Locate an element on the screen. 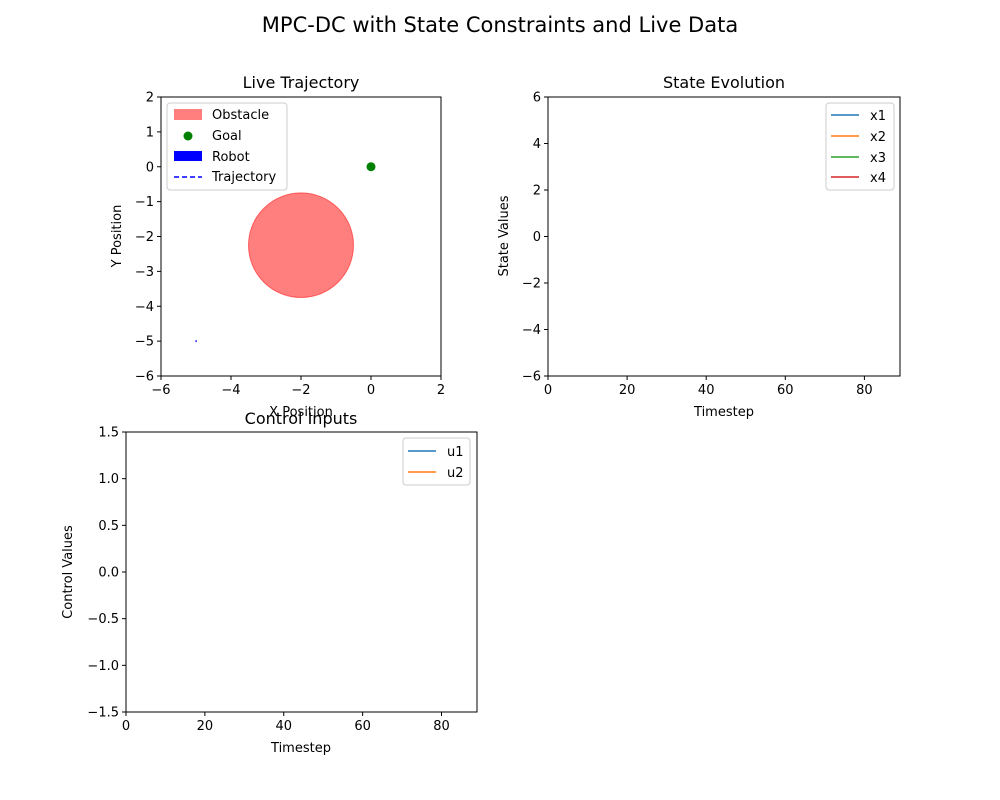 Image resolution: width=1000 pixels, height=800 pixels. controls-ytick-label: 0.5 is located at coordinates (108, 526).